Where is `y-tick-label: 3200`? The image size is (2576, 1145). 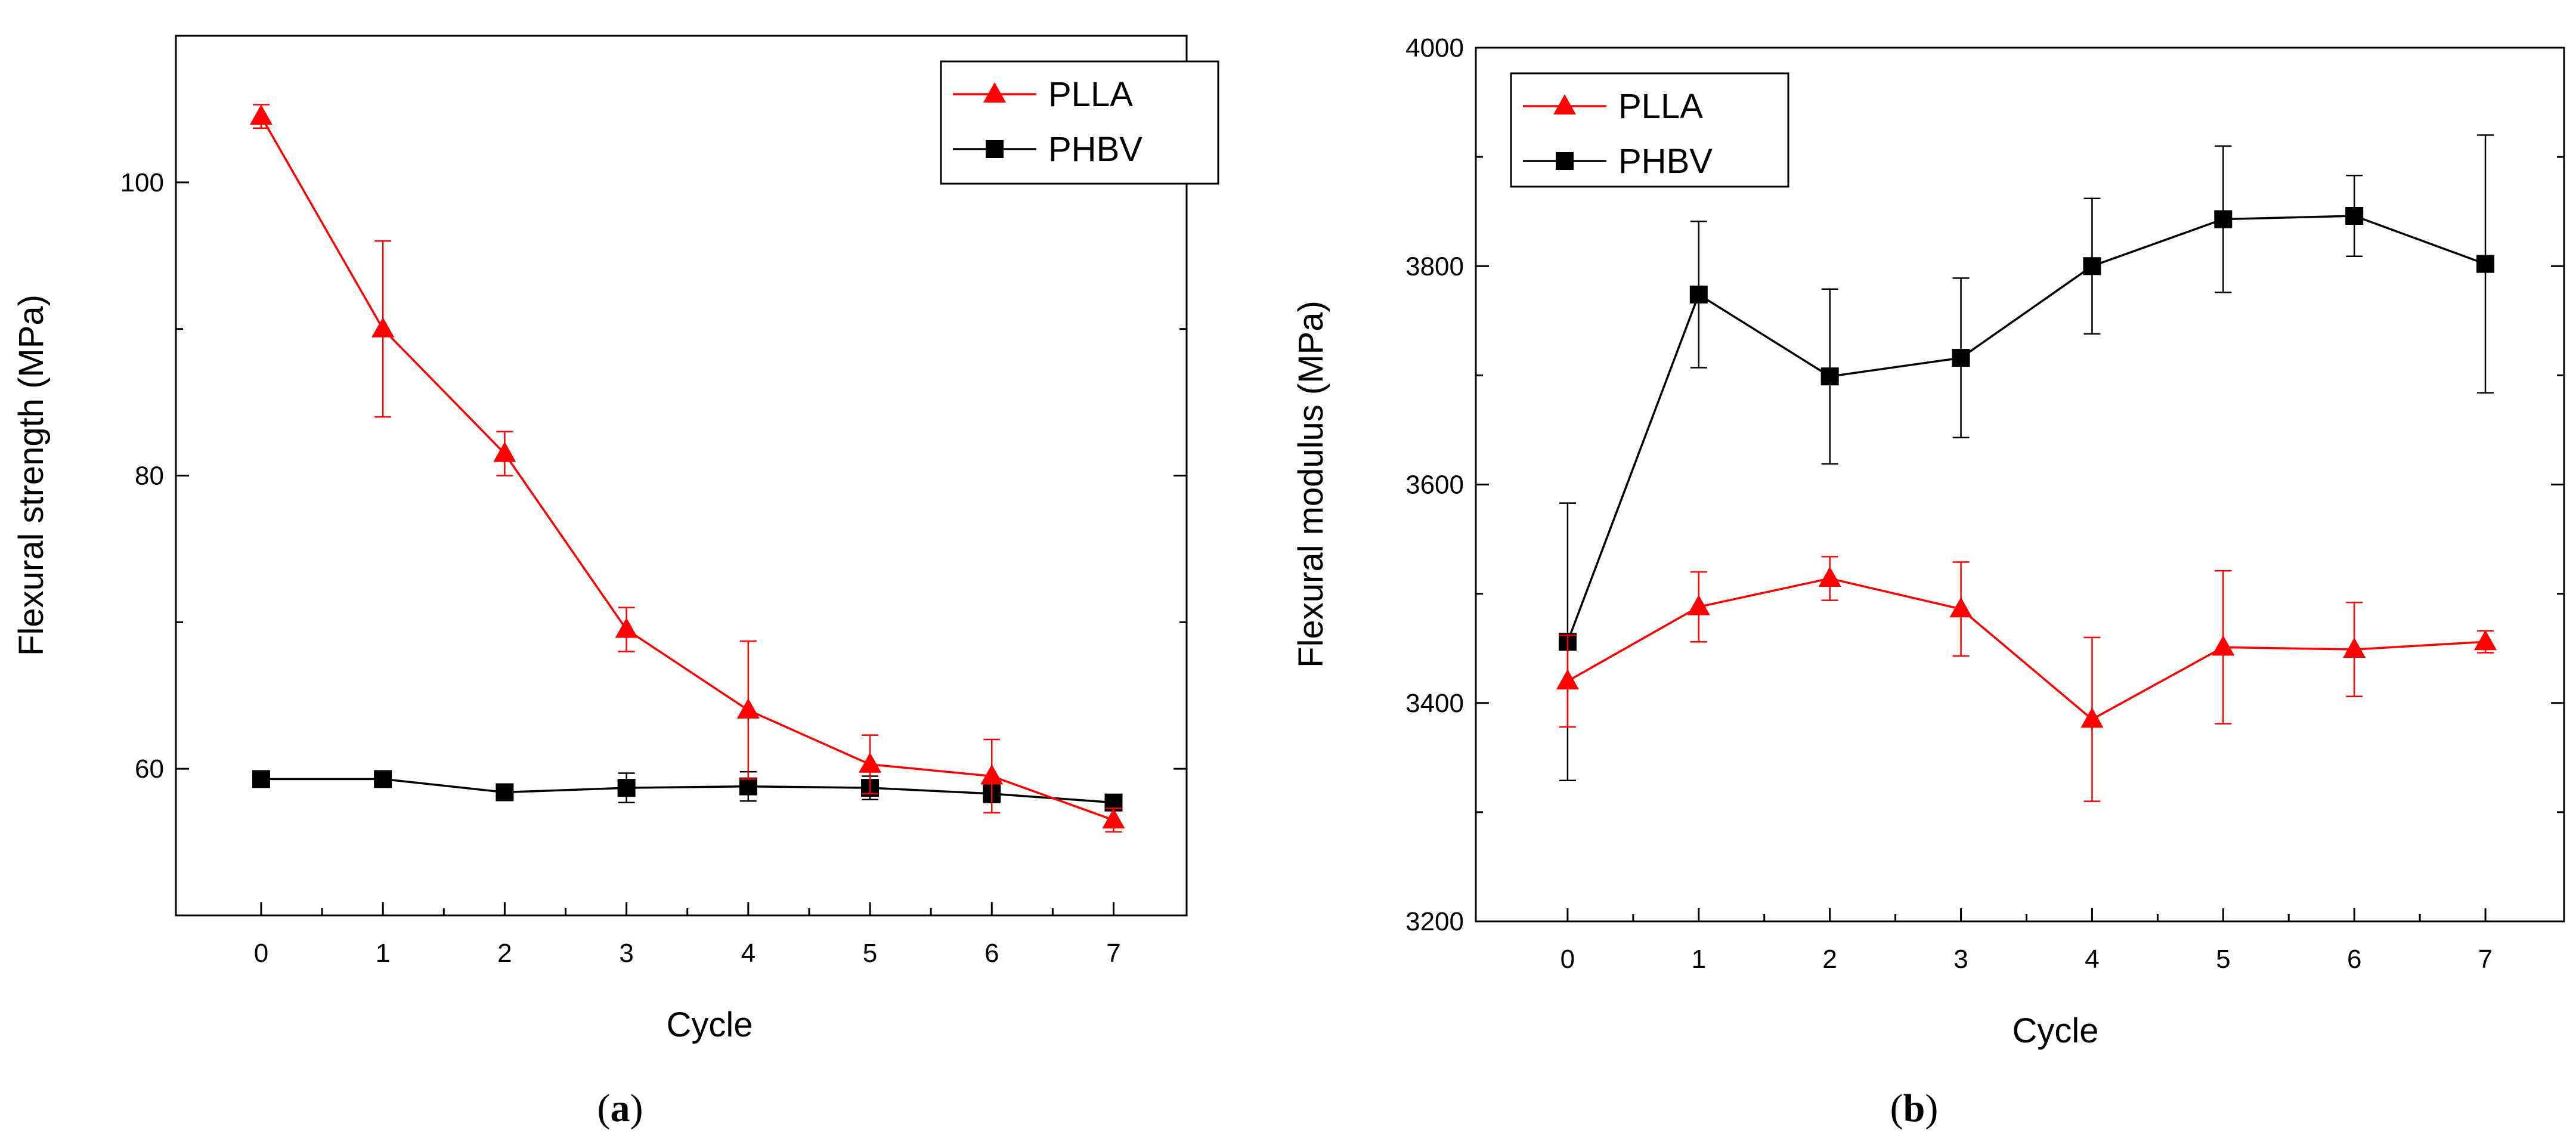
y-tick-label: 3200 is located at coordinates (1434, 921).